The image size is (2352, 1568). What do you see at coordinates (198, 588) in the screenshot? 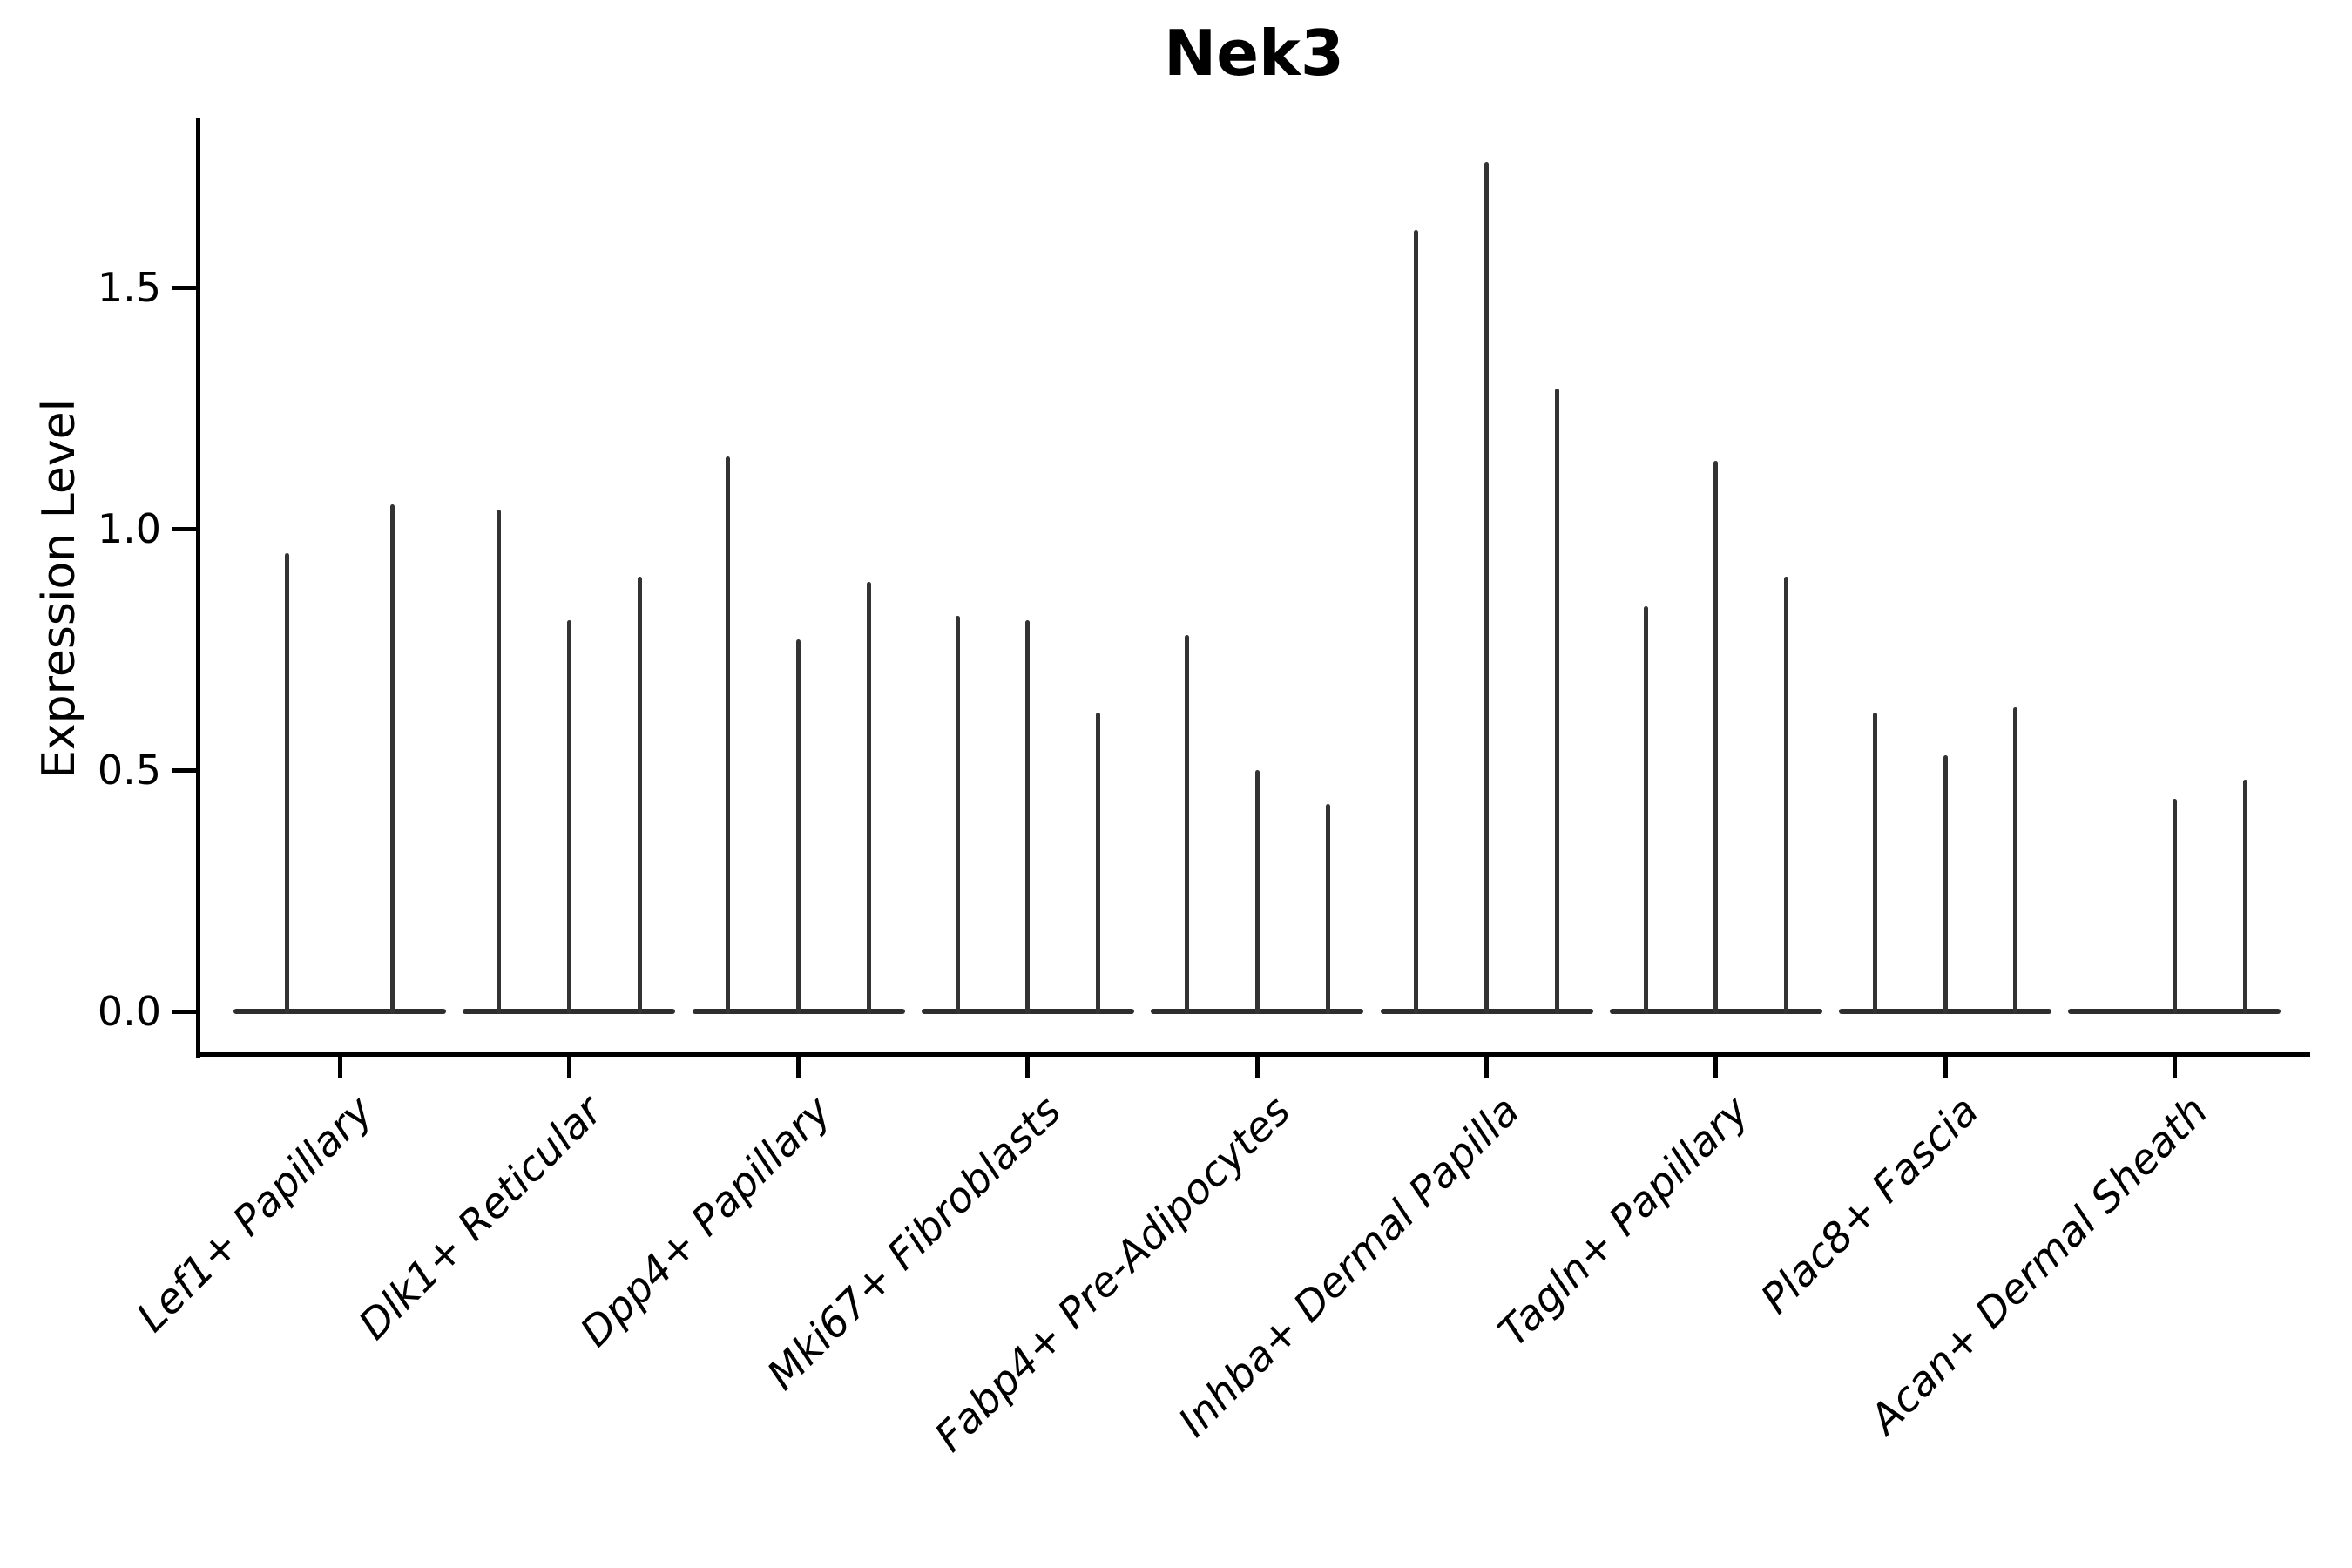
I see `y-axis-spine` at bounding box center [198, 588].